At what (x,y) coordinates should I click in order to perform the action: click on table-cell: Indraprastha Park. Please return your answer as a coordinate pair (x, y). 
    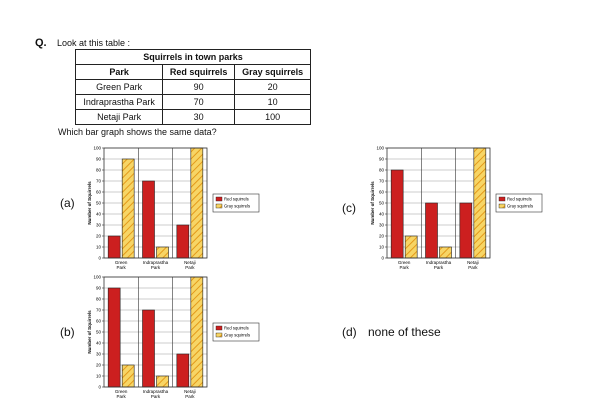
    Looking at the image, I should click on (119, 102).